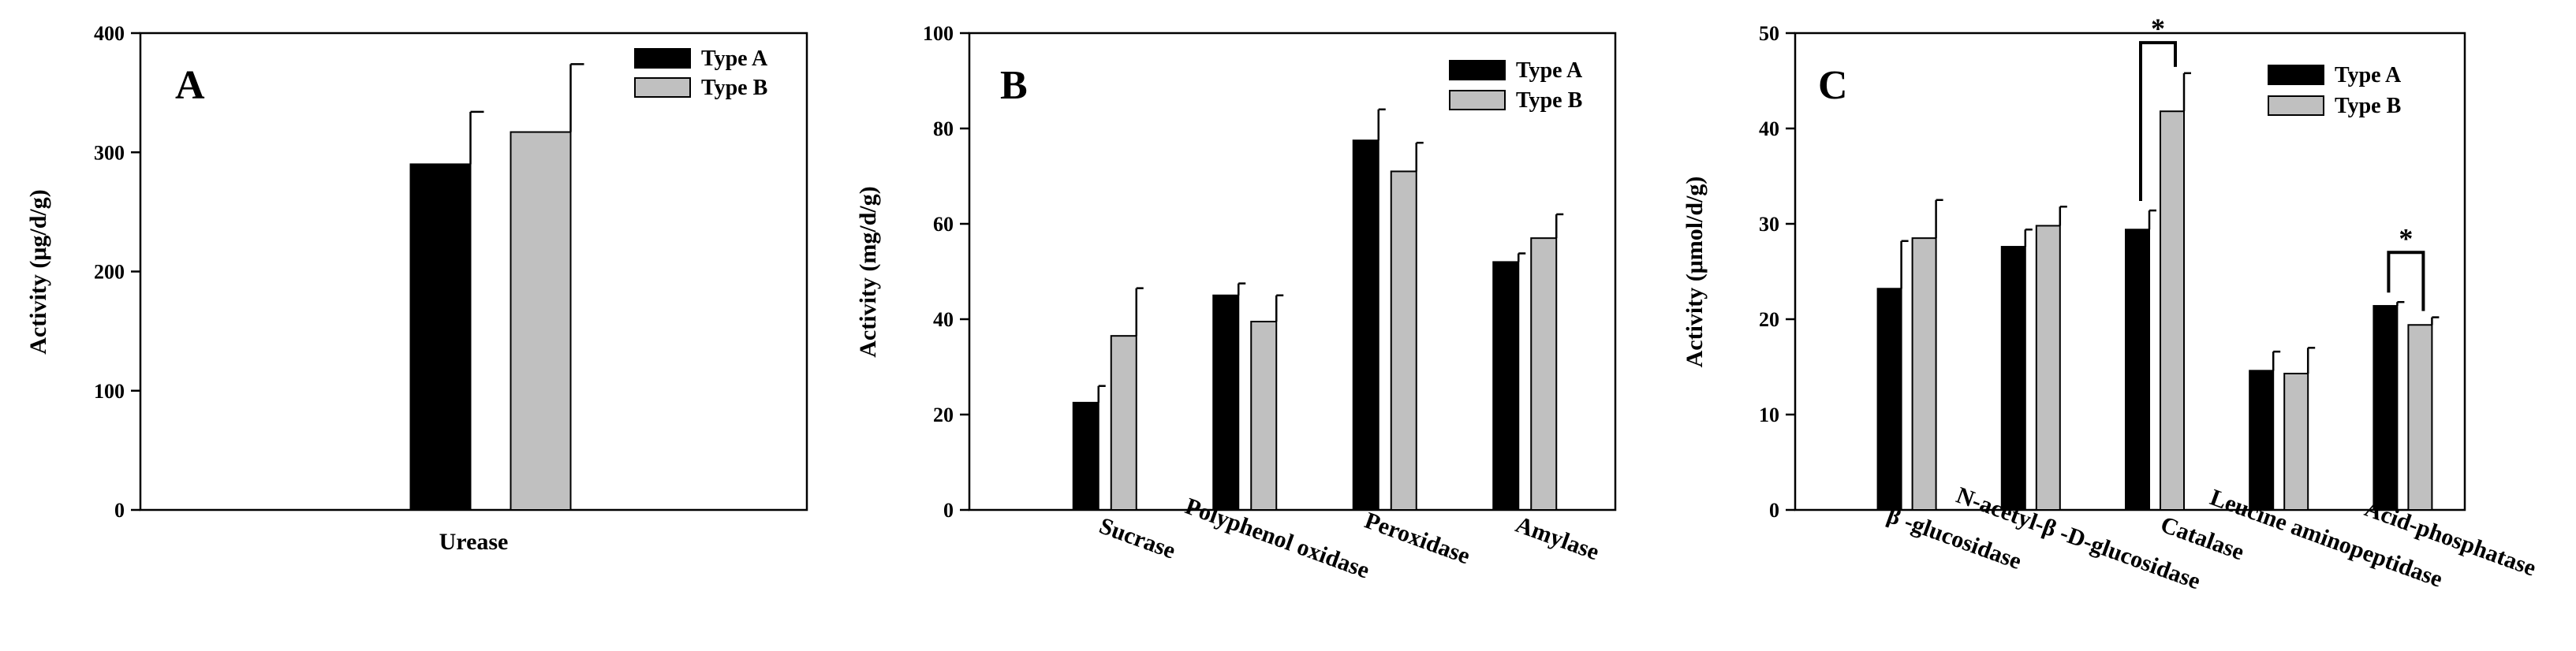  What do you see at coordinates (1277, 538) in the screenshot?
I see `x-category-label: Polyphenol oxidase` at bounding box center [1277, 538].